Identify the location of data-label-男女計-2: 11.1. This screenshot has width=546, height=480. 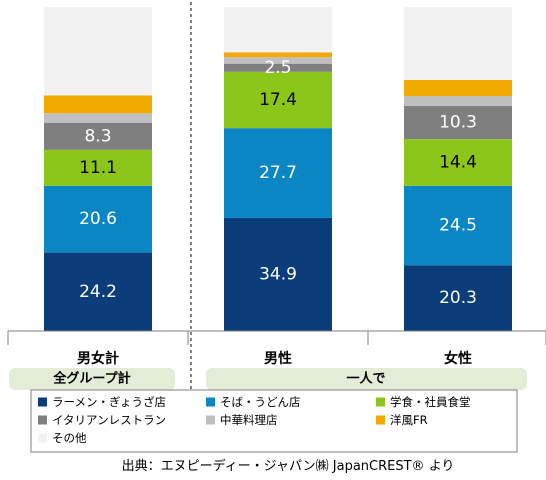
(98, 168).